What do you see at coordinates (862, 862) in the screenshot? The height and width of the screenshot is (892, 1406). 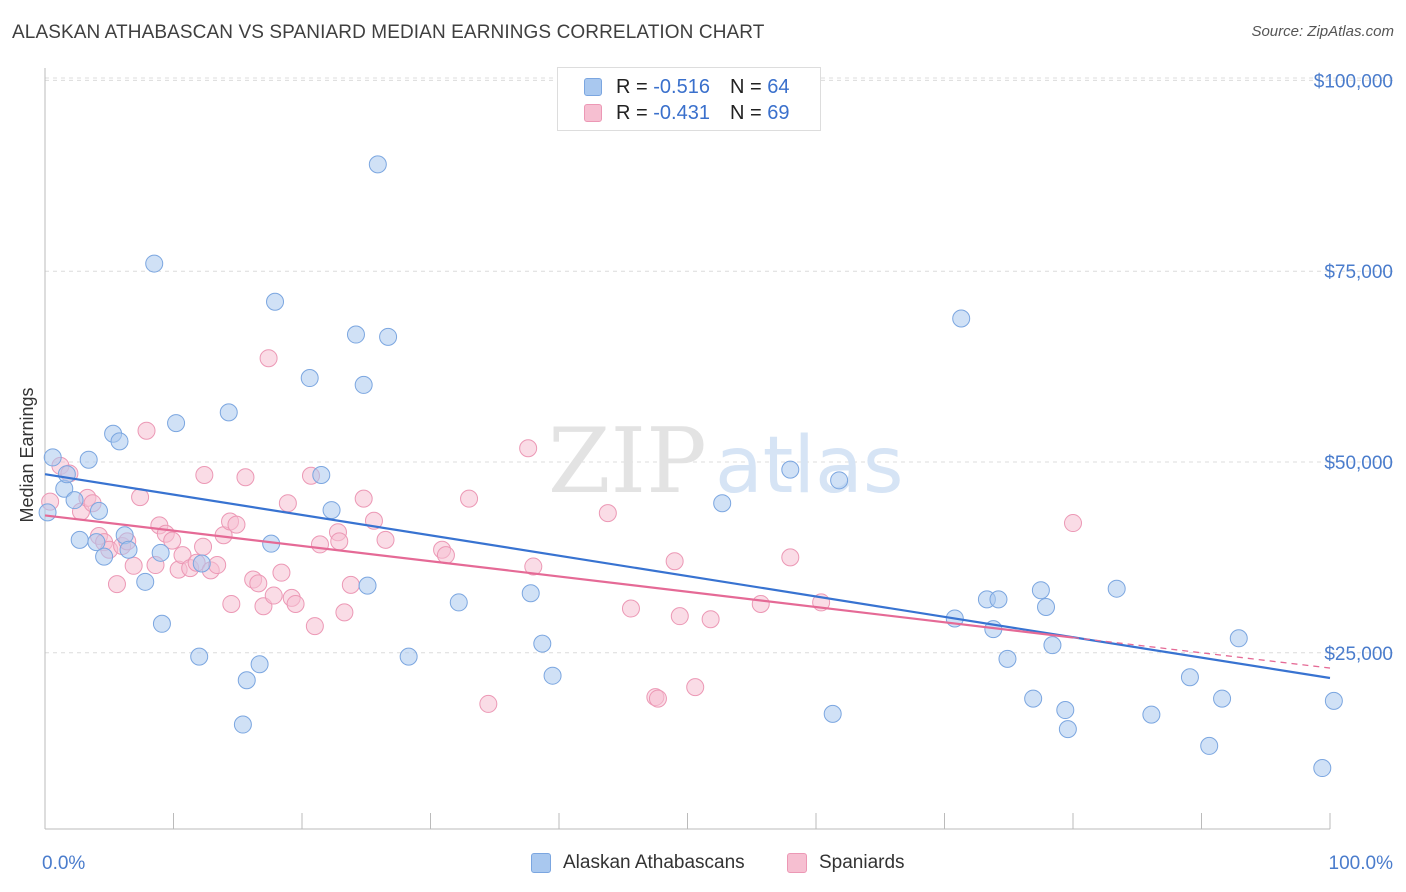 I see `legend-label-spaniards: Spaniards` at bounding box center [862, 862].